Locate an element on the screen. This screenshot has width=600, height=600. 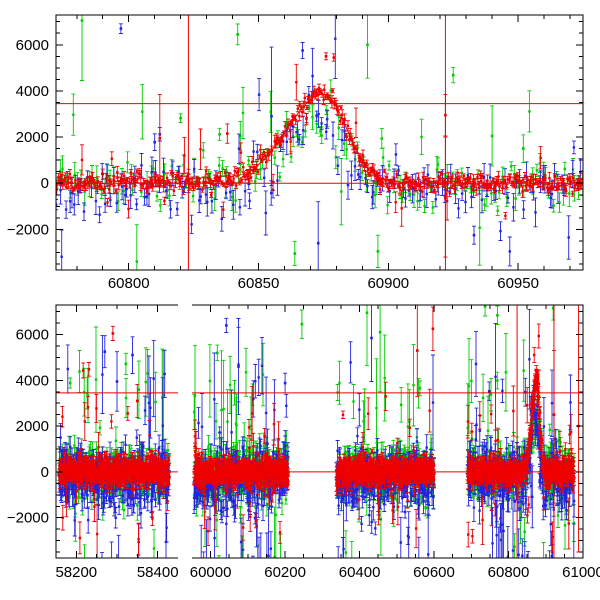
x-tick-label: 60600 is located at coordinates (434, 572).